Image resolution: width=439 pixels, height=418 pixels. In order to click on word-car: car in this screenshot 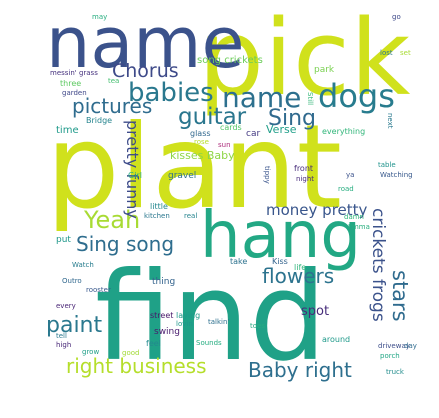, I will do `click(253, 134)`.